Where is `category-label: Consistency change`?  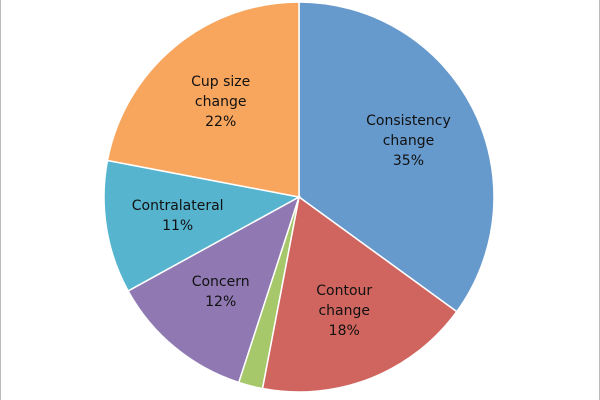
category-label: Consistency change is located at coordinates (408, 131).